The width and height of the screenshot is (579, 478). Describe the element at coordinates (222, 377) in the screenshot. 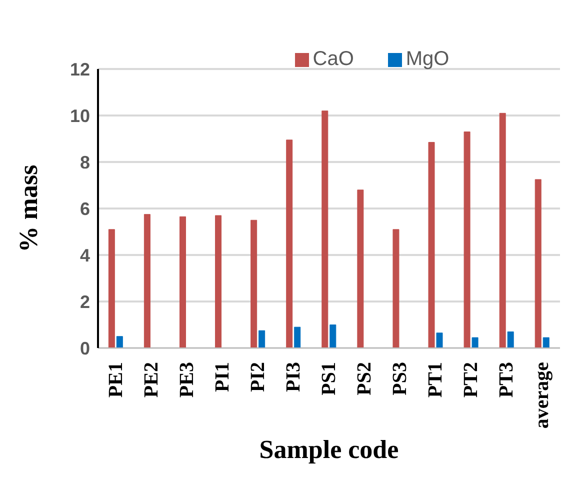

I see `x-tick-label: PI1` at that location.